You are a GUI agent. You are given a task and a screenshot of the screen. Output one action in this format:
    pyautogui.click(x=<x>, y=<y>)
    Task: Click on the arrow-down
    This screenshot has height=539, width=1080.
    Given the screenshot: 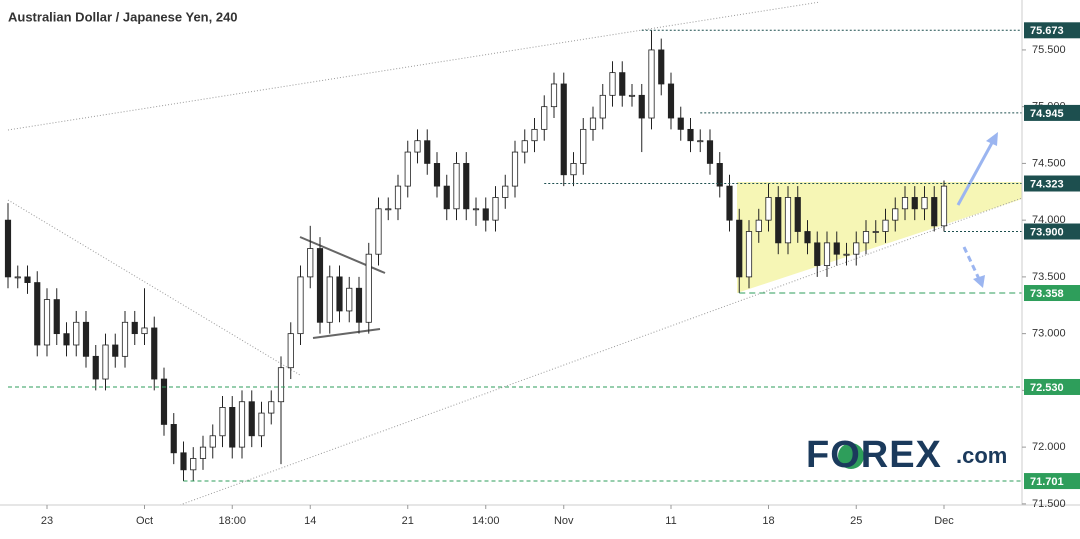 What is the action you would take?
    pyautogui.click(x=971, y=263)
    